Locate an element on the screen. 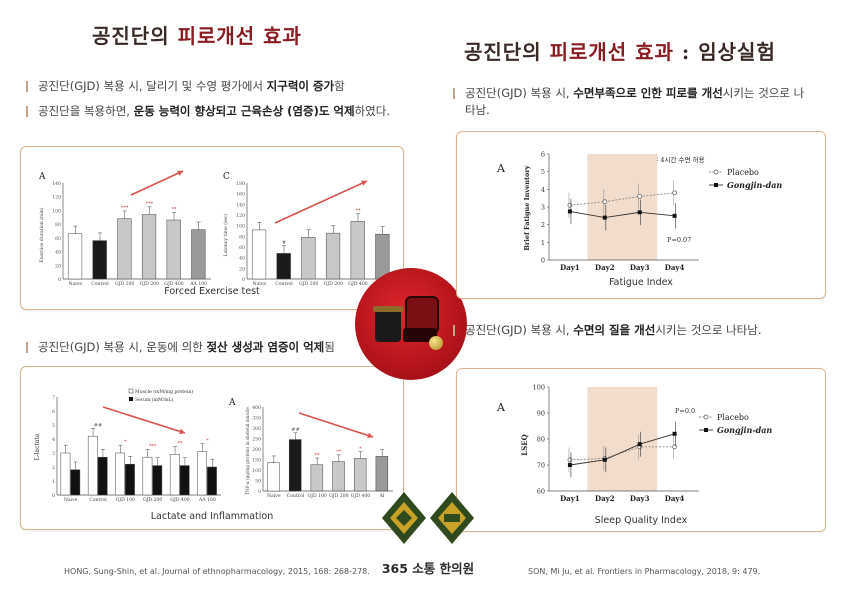 Image resolution: width=842 pixels, height=595 pixels. y-tick-label: 90 is located at coordinates (541, 414).